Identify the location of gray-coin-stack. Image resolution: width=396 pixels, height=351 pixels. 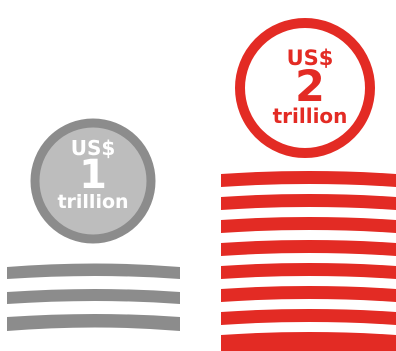
(93, 297).